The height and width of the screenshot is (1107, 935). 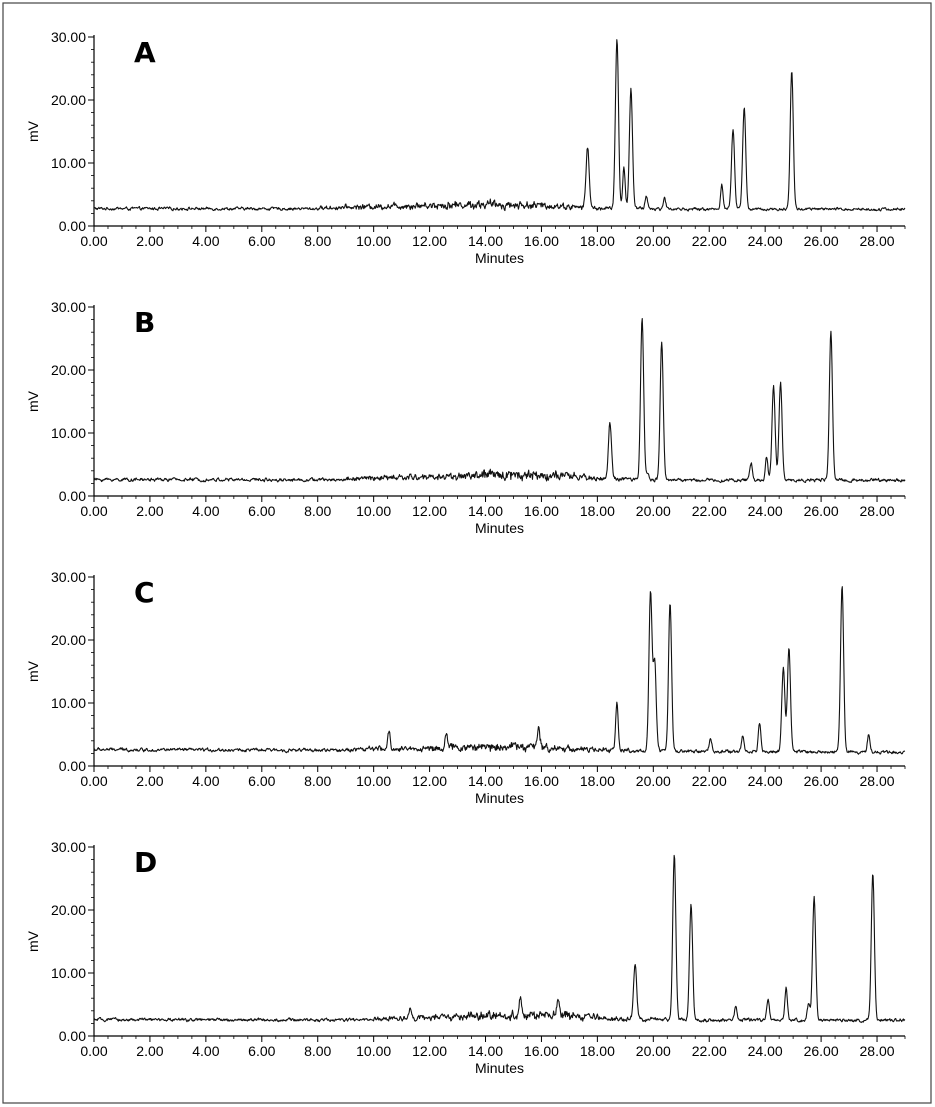 I want to click on panel-label: A, so click(x=145, y=52).